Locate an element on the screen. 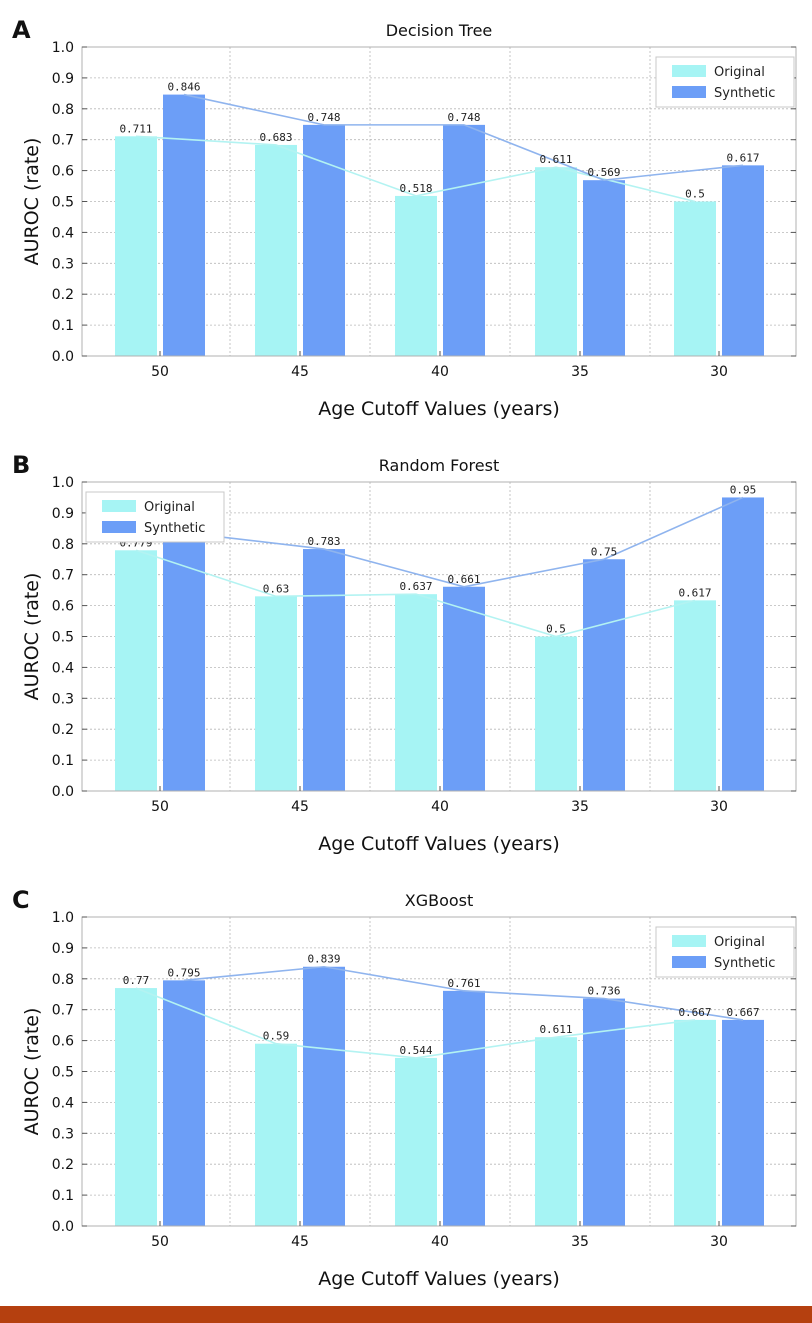 This screenshot has height=1323, width=812. data-label-synthetic: 0.795 is located at coordinates (183, 972).